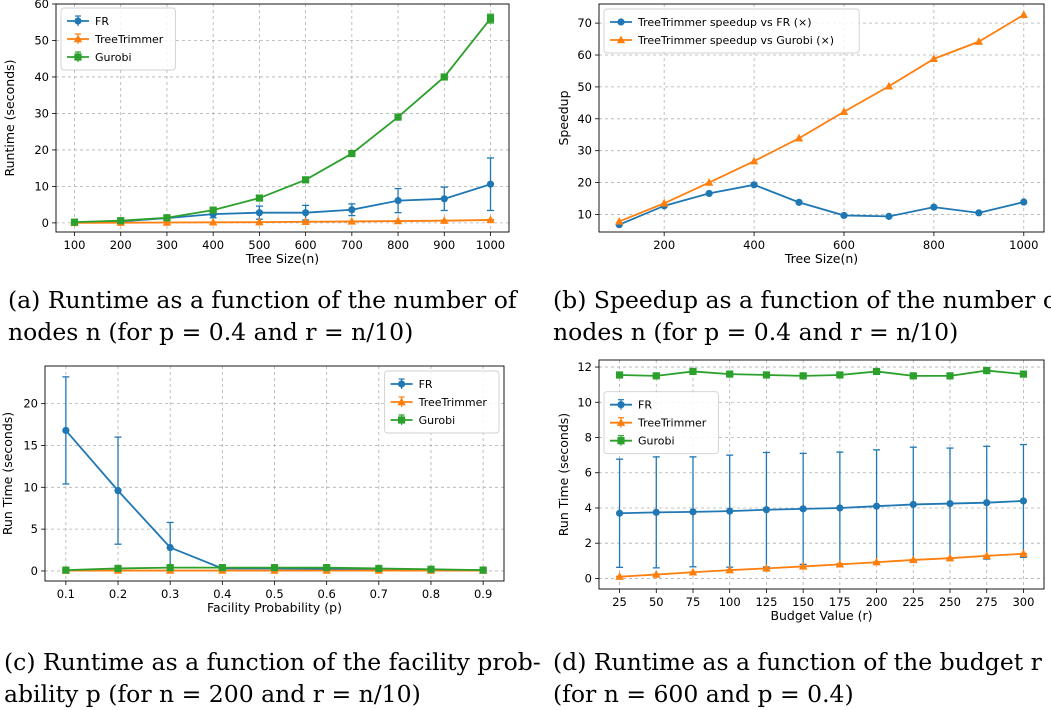 This screenshot has width=1051, height=710. I want to click on caption-b-line2: nodes n (for p = 0.4 and r = n/10), so click(756, 332).